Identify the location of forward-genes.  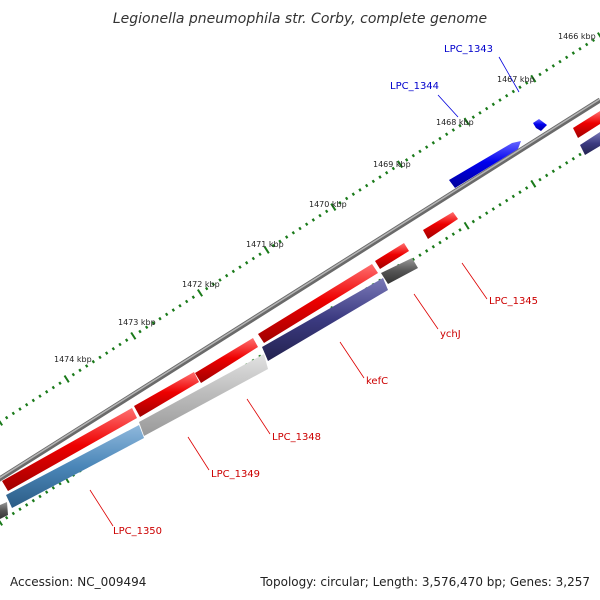
(498, 153).